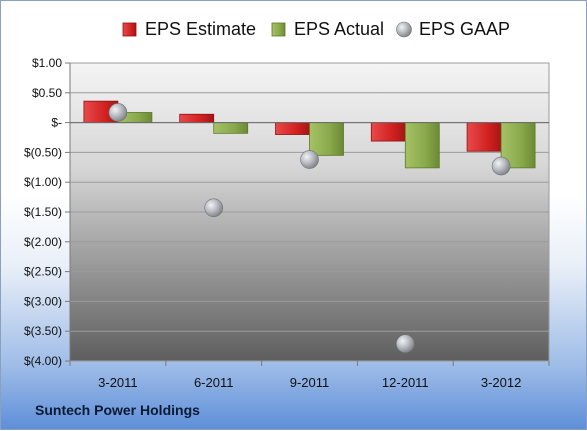  I want to click on legend: EPS Estimate EPS Actual EPS GAAP, so click(316, 29).